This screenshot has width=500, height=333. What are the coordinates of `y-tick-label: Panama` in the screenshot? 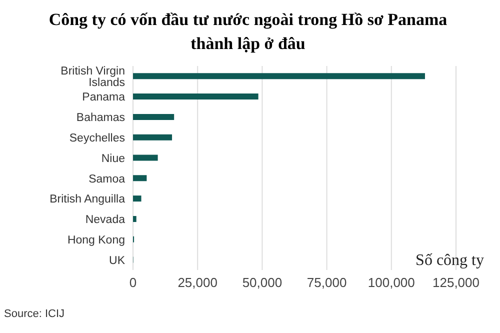 It's located at (104, 98).